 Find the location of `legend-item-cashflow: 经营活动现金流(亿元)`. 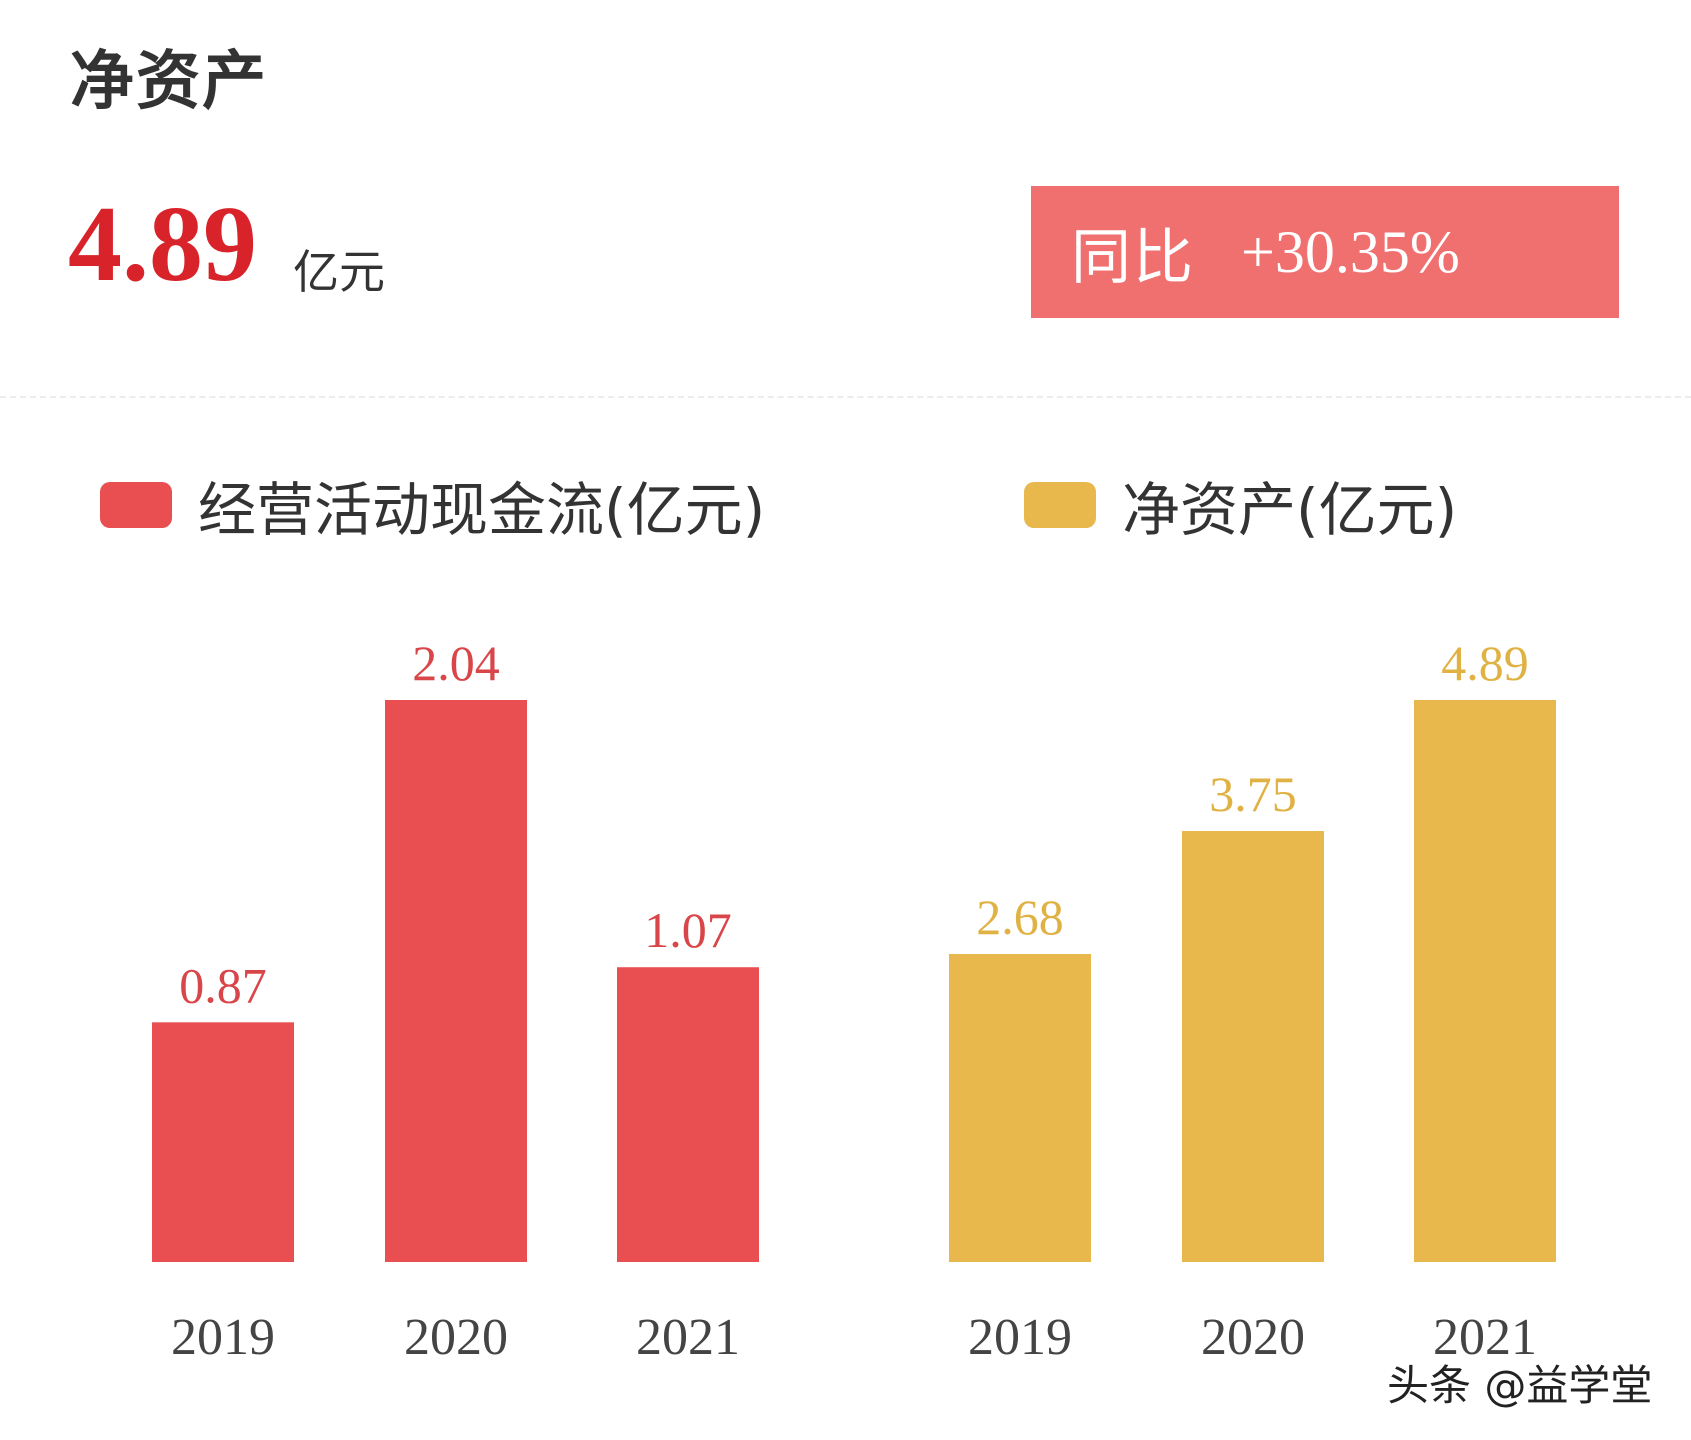

legend-item-cashflow: 经营活动现金流(亿元) is located at coordinates (432, 507).